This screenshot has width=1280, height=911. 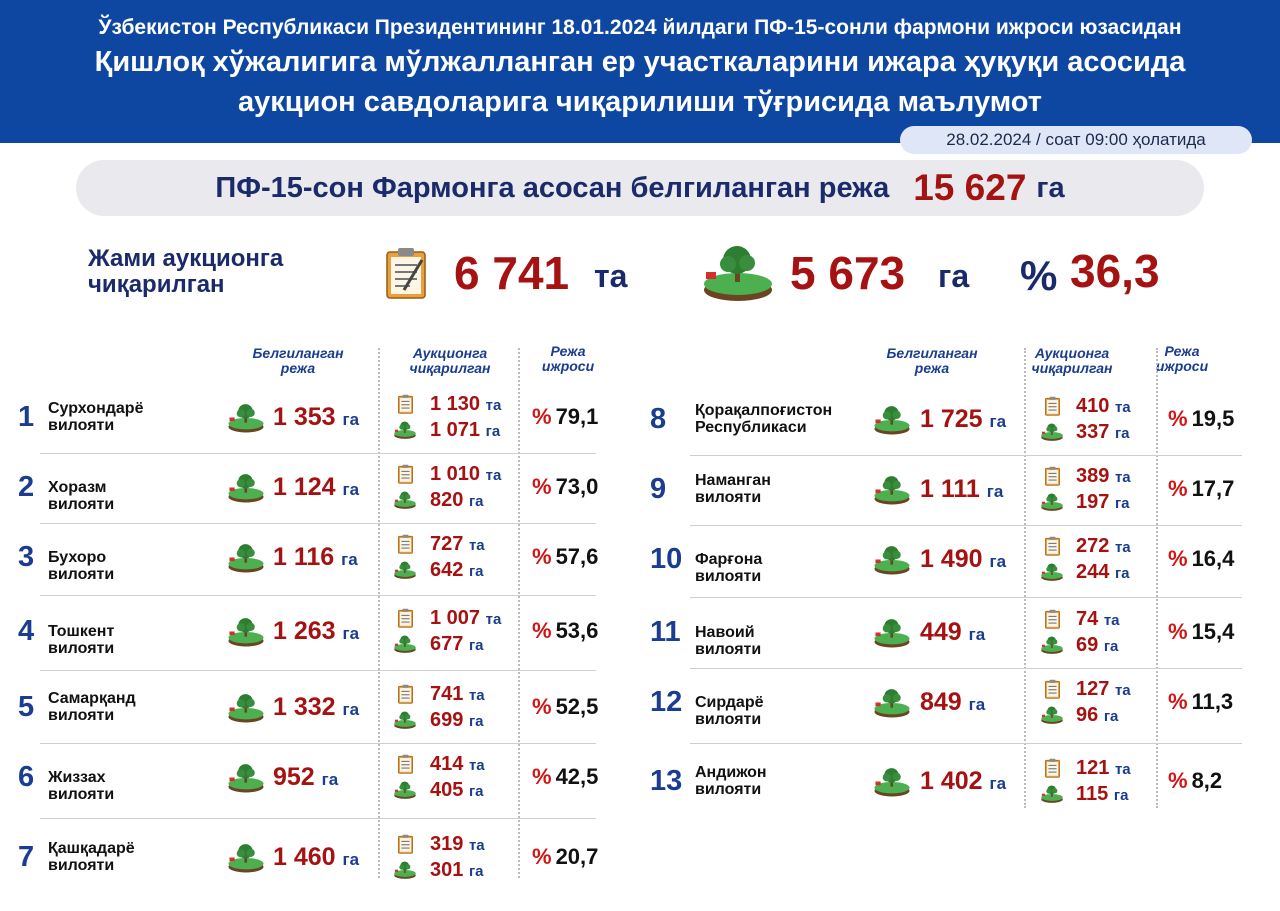 I want to click on total-pct-sign: %, so click(x=1039, y=275).